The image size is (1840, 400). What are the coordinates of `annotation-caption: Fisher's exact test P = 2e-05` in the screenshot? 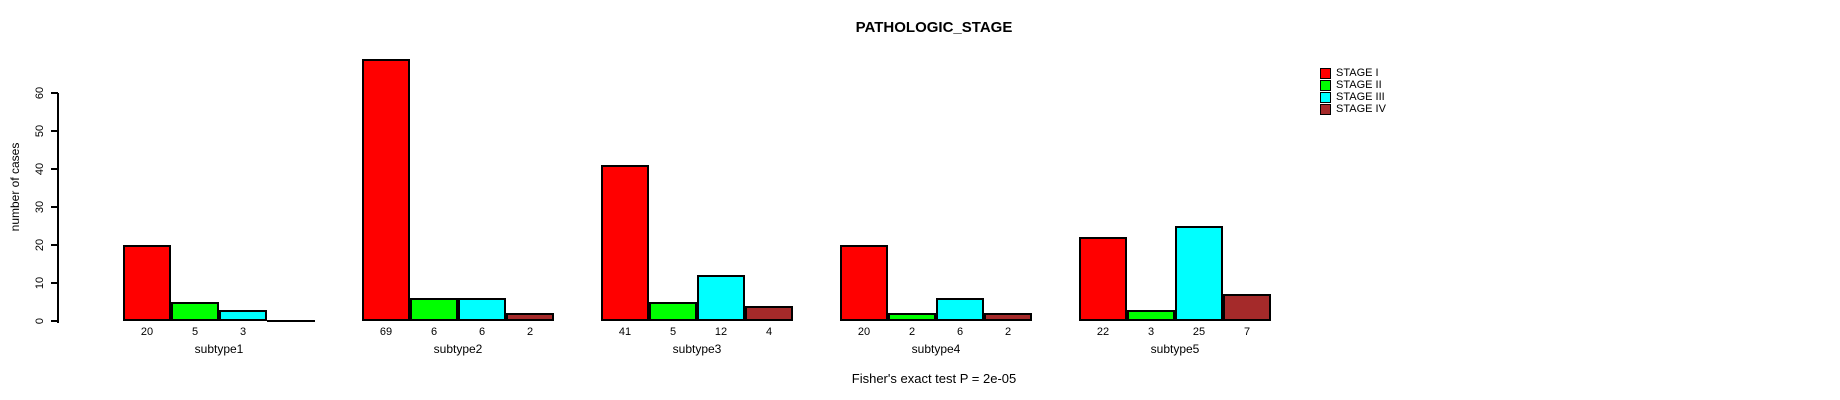 It's located at (934, 378).